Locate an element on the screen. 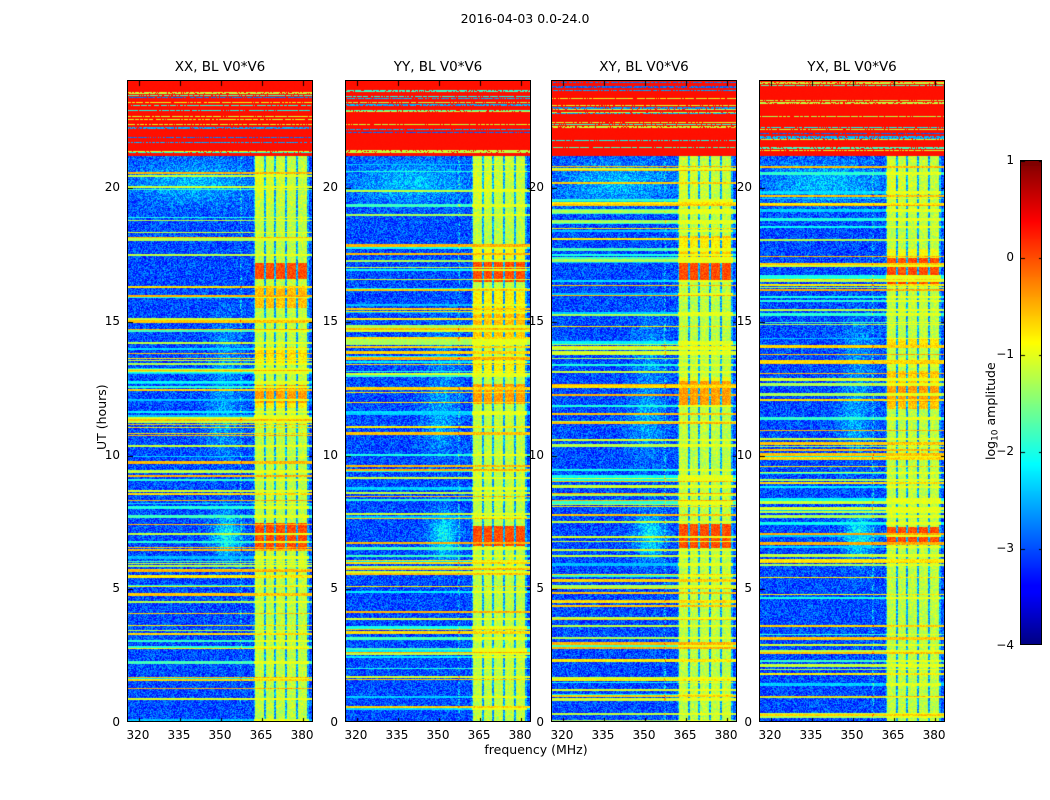 The width and height of the screenshot is (1050, 800). colorbar-tick-label: 1 is located at coordinates (1010, 160).